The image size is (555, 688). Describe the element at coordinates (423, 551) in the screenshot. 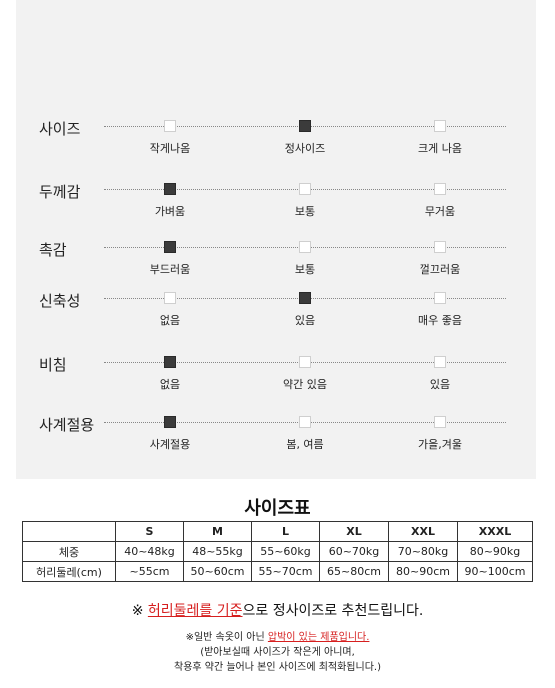

I see `table-cell: 70~80kg` at that location.